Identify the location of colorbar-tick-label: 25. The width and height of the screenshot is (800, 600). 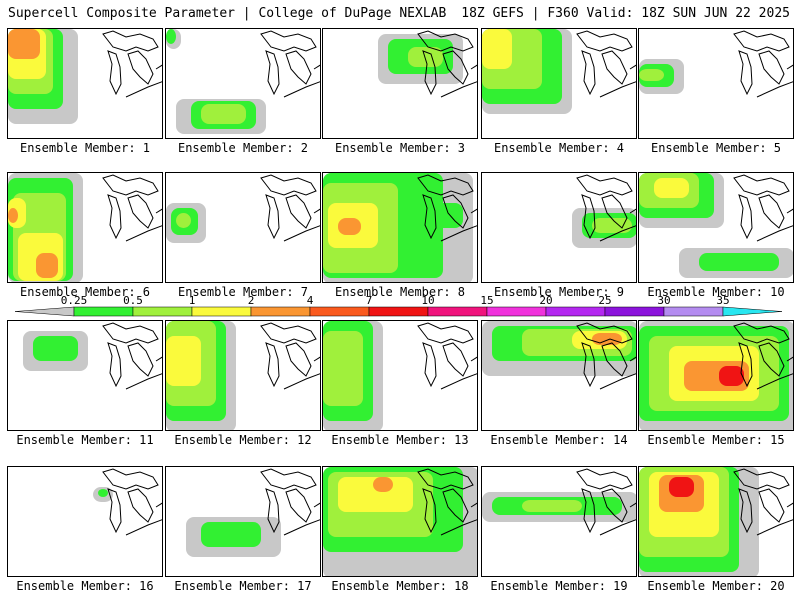
(604, 300).